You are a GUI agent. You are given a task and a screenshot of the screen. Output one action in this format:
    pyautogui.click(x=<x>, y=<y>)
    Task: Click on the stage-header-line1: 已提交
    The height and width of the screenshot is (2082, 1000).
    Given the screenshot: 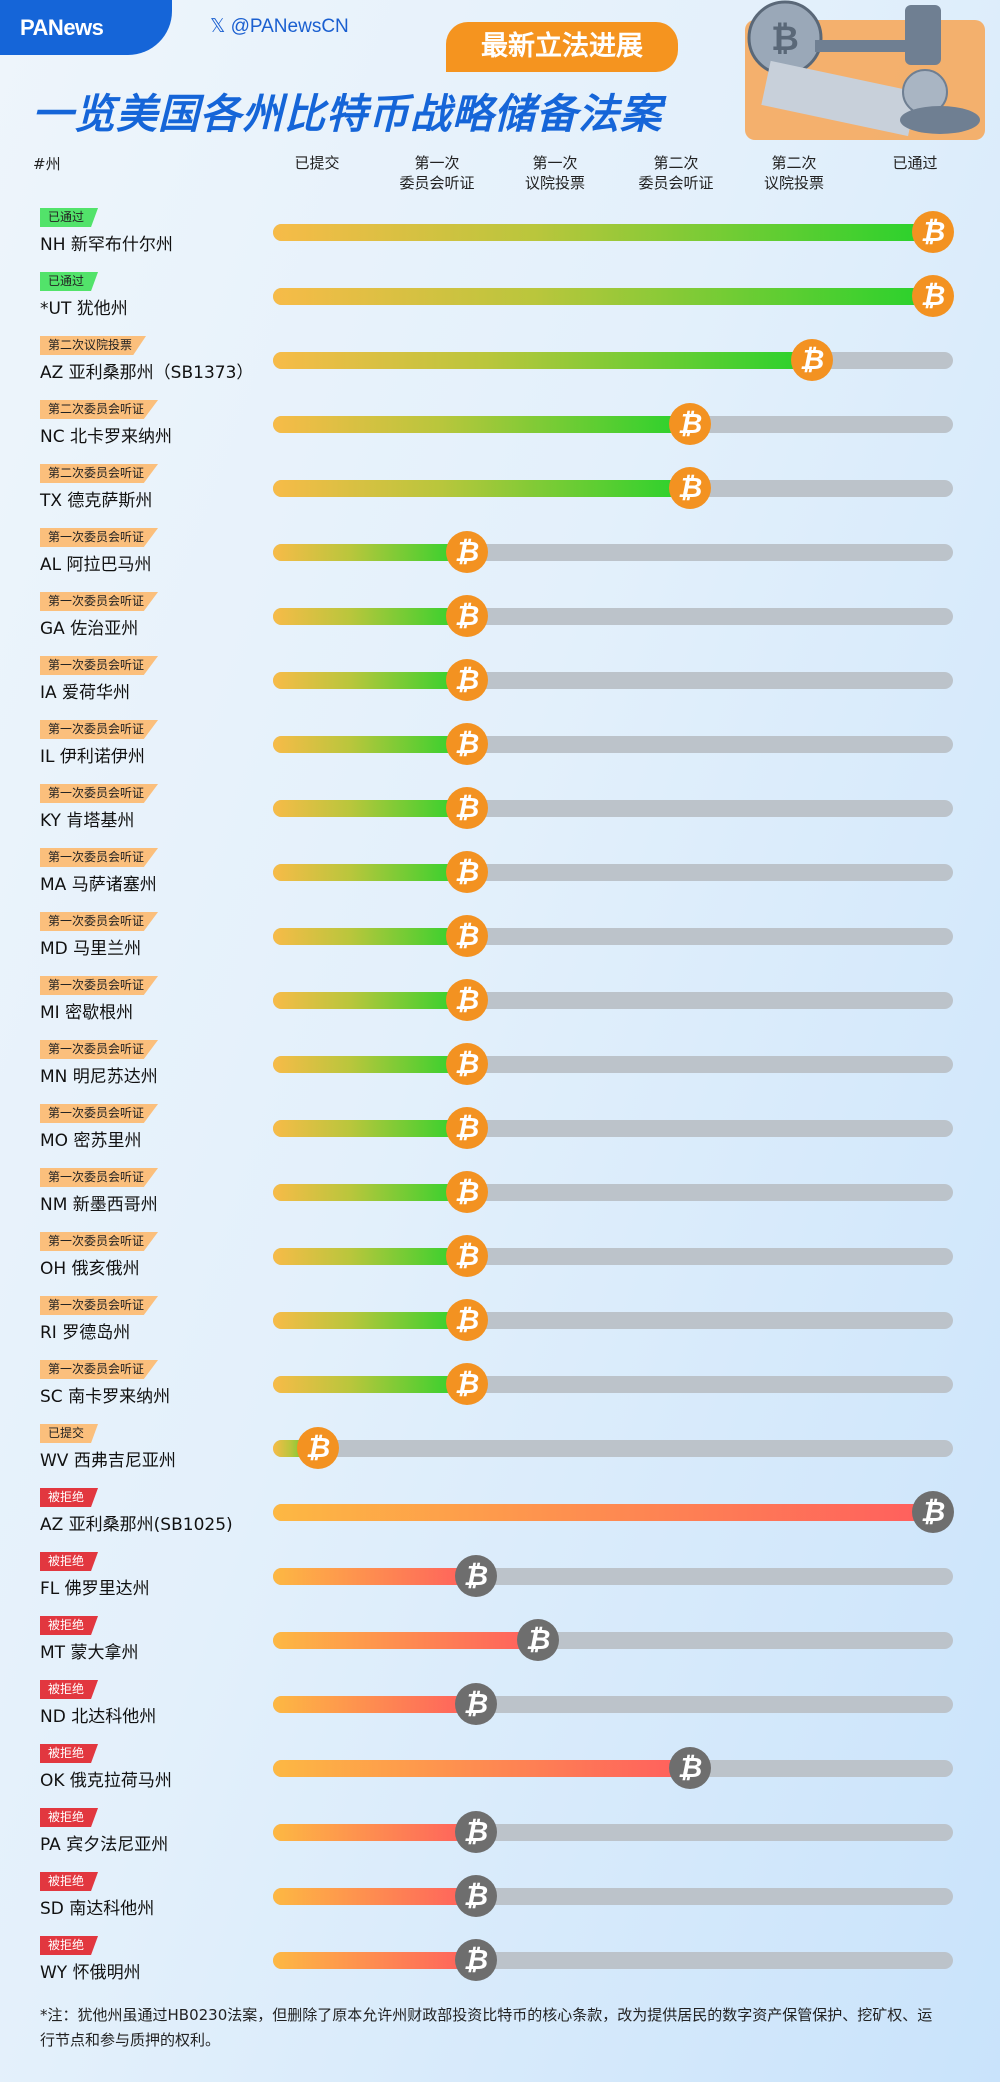 What is the action you would take?
    pyautogui.click(x=317, y=163)
    